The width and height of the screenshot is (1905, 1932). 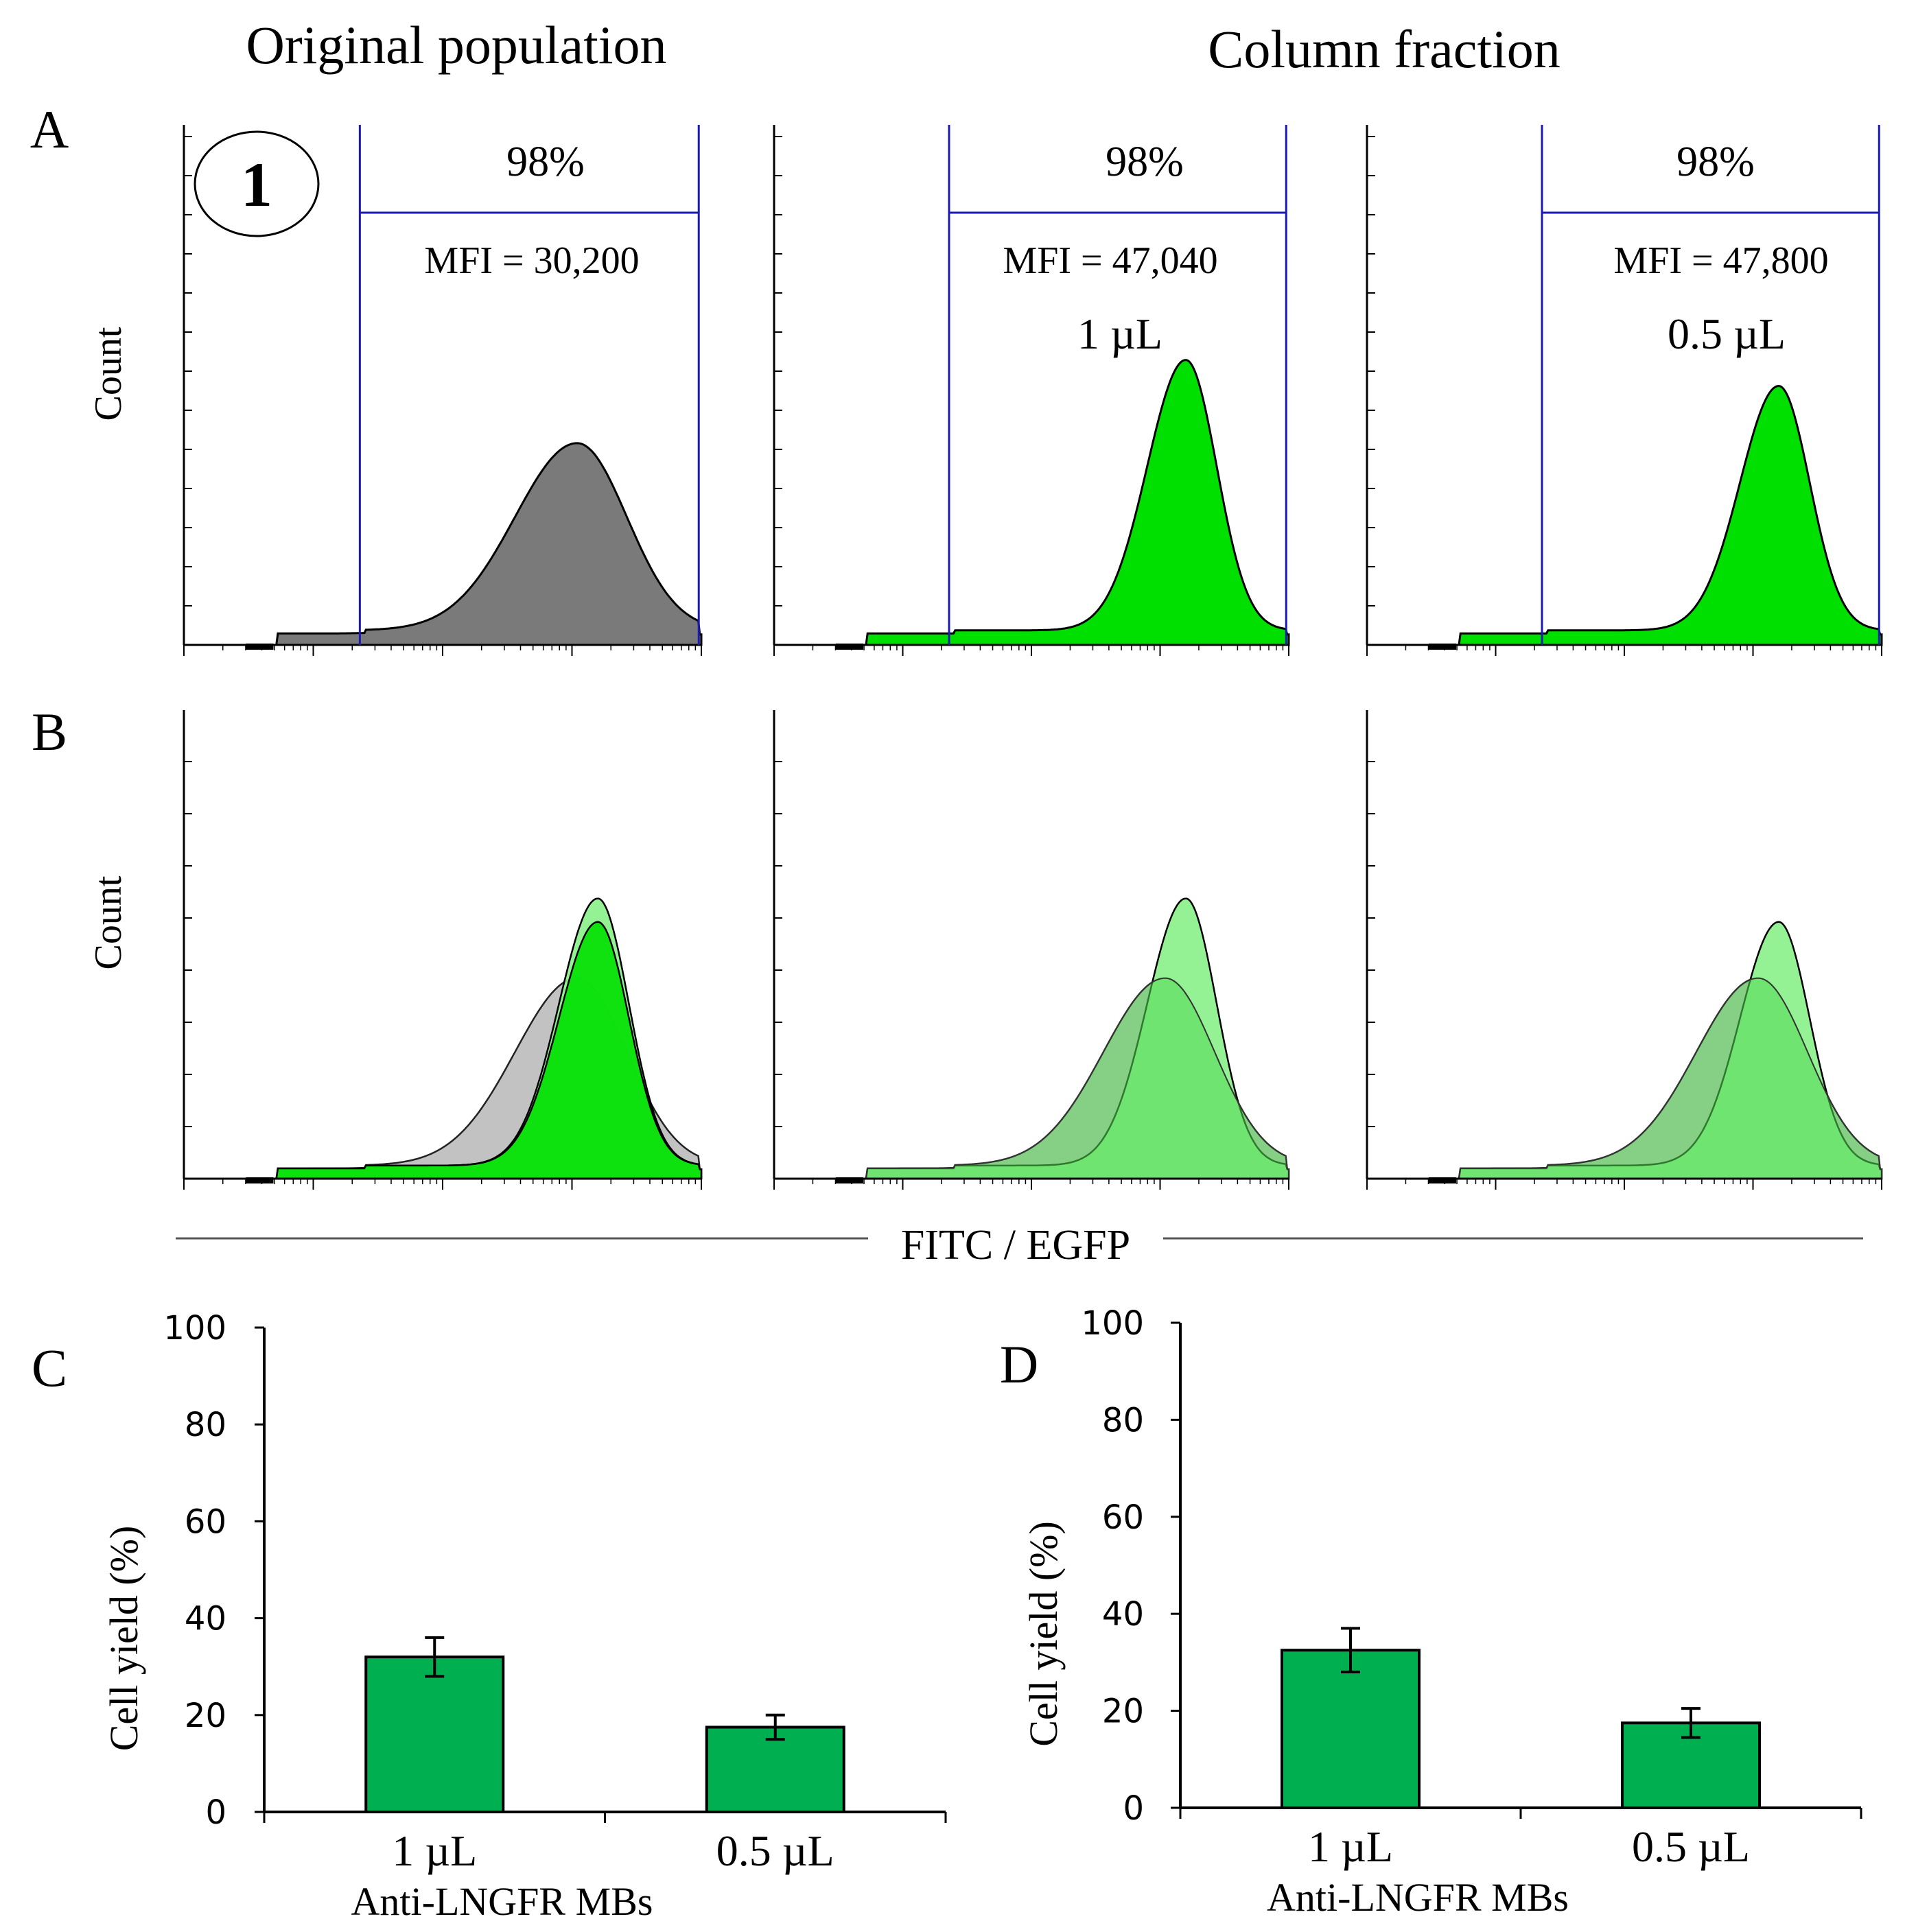 What do you see at coordinates (1019, 1364) in the screenshot?
I see `panel-label-d: D` at bounding box center [1019, 1364].